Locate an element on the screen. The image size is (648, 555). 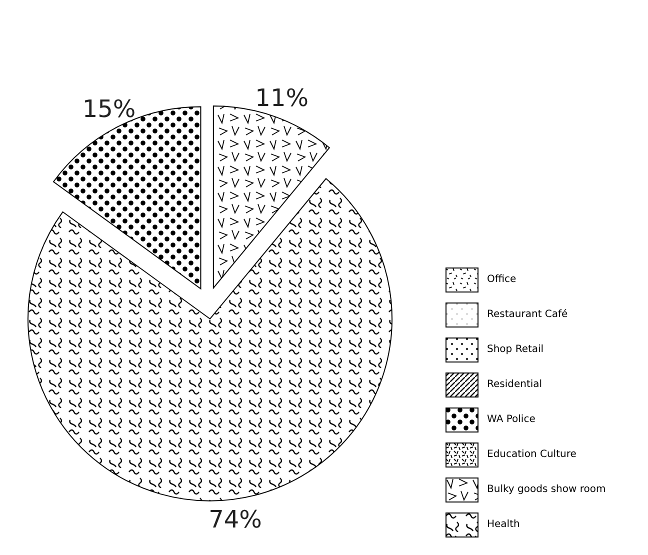
legend-label: Restaurant Café is located at coordinates (527, 314).